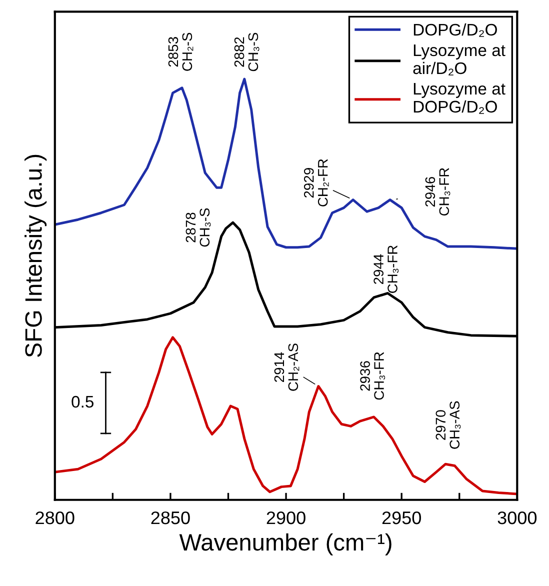 Image resolution: width=549 pixels, height=586 pixels. Describe the element at coordinates (287, 367) in the screenshot. I see `annotation: 2914 CH₂-AS` at that location.